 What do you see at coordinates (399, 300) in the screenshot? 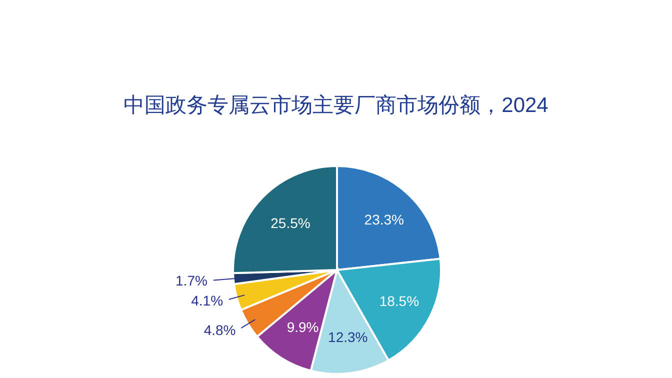
I see `data-label: 18.5%` at bounding box center [399, 300].